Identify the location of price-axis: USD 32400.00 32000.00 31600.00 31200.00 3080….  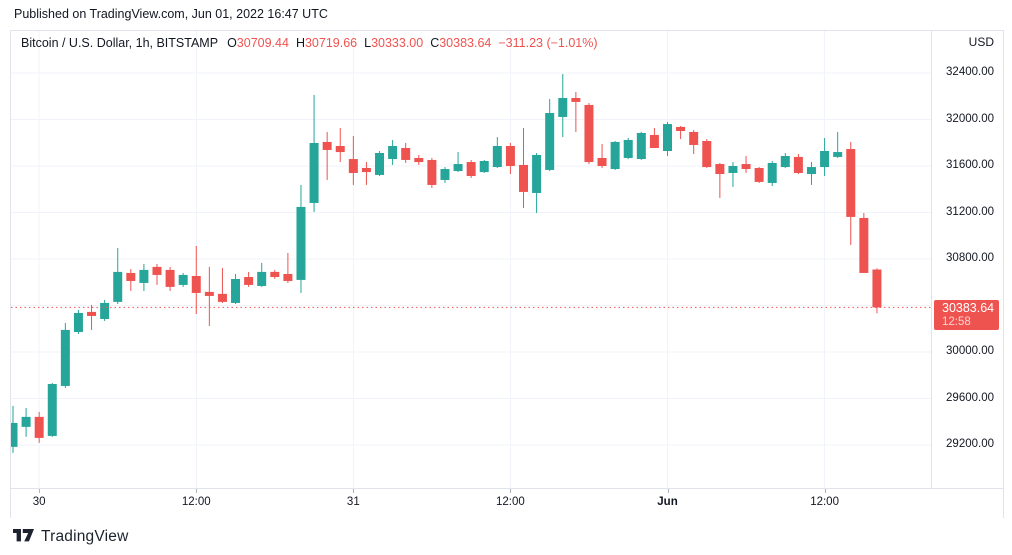
(967, 274).